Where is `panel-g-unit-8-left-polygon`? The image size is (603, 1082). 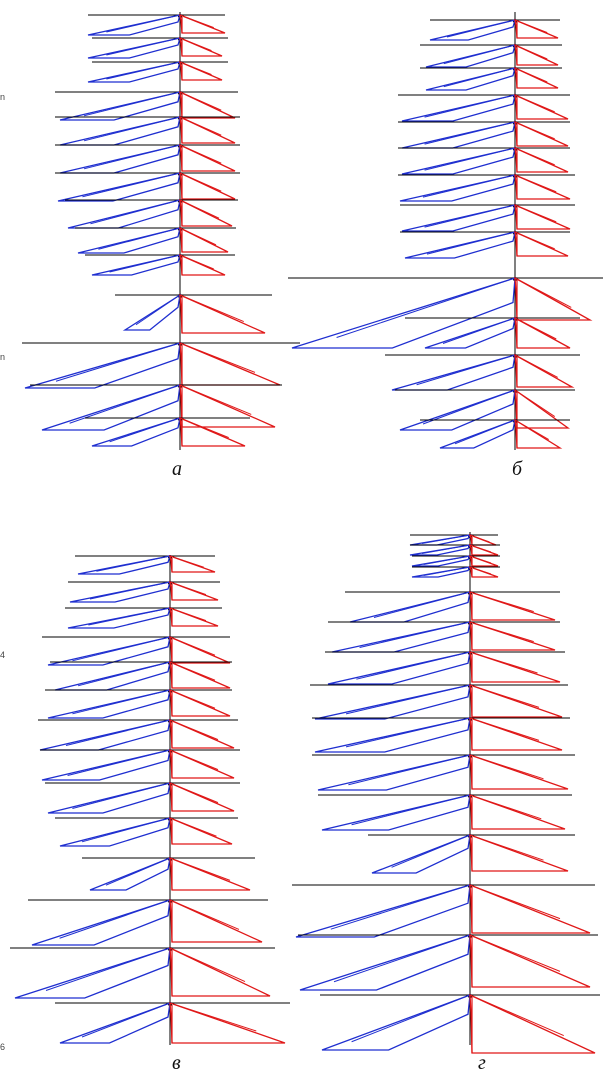 panel-g-unit-8-left-polygon is located at coordinates (392, 702).